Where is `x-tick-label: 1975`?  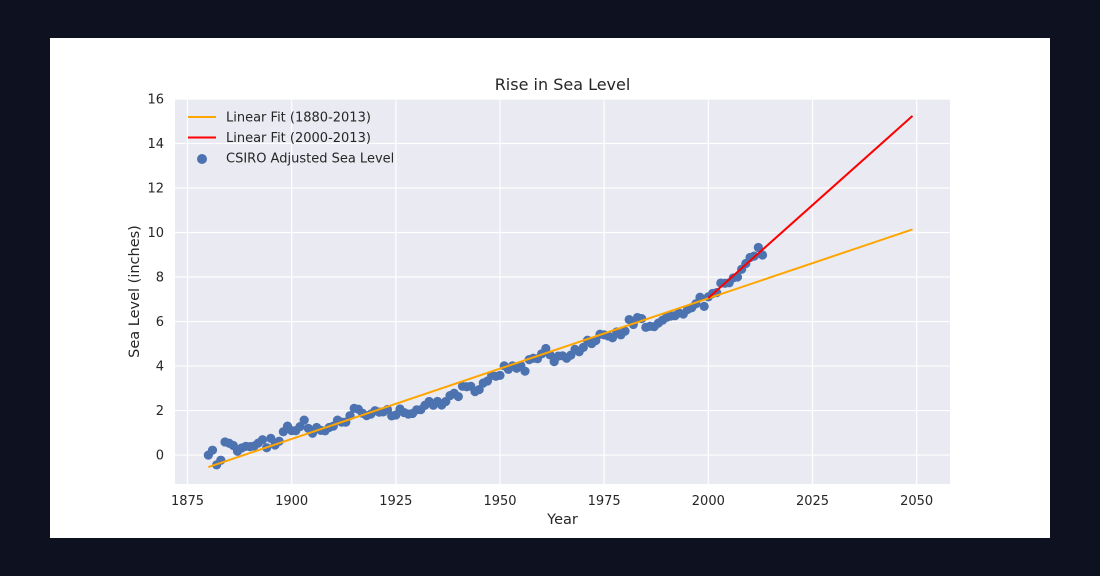
x-tick-label: 1975 is located at coordinates (604, 501).